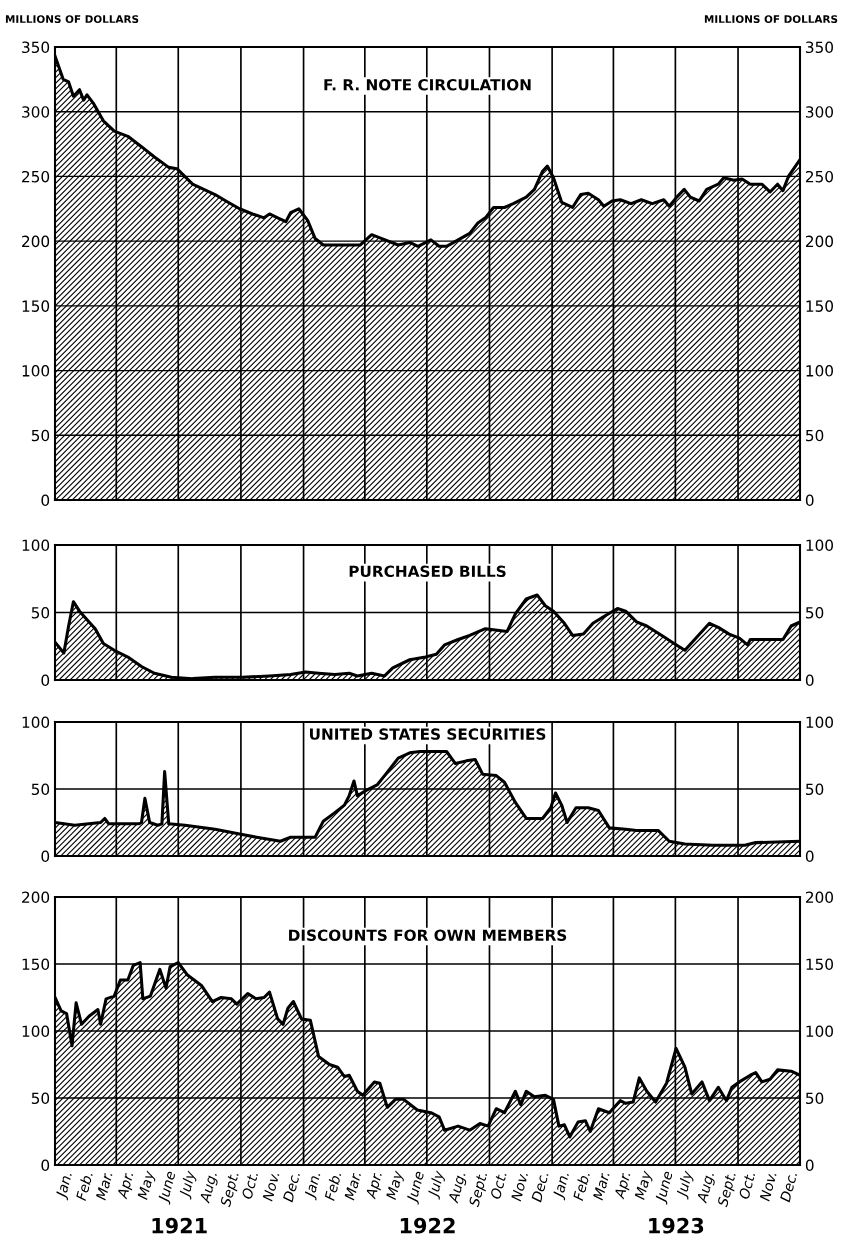  I want to click on y-axis-title: MILLIONS OF DOLLARS, so click(72, 19).